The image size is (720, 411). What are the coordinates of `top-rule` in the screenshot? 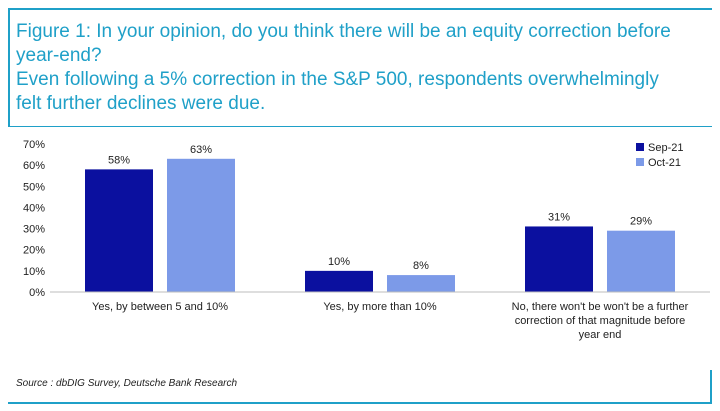 It's located at (360, 9).